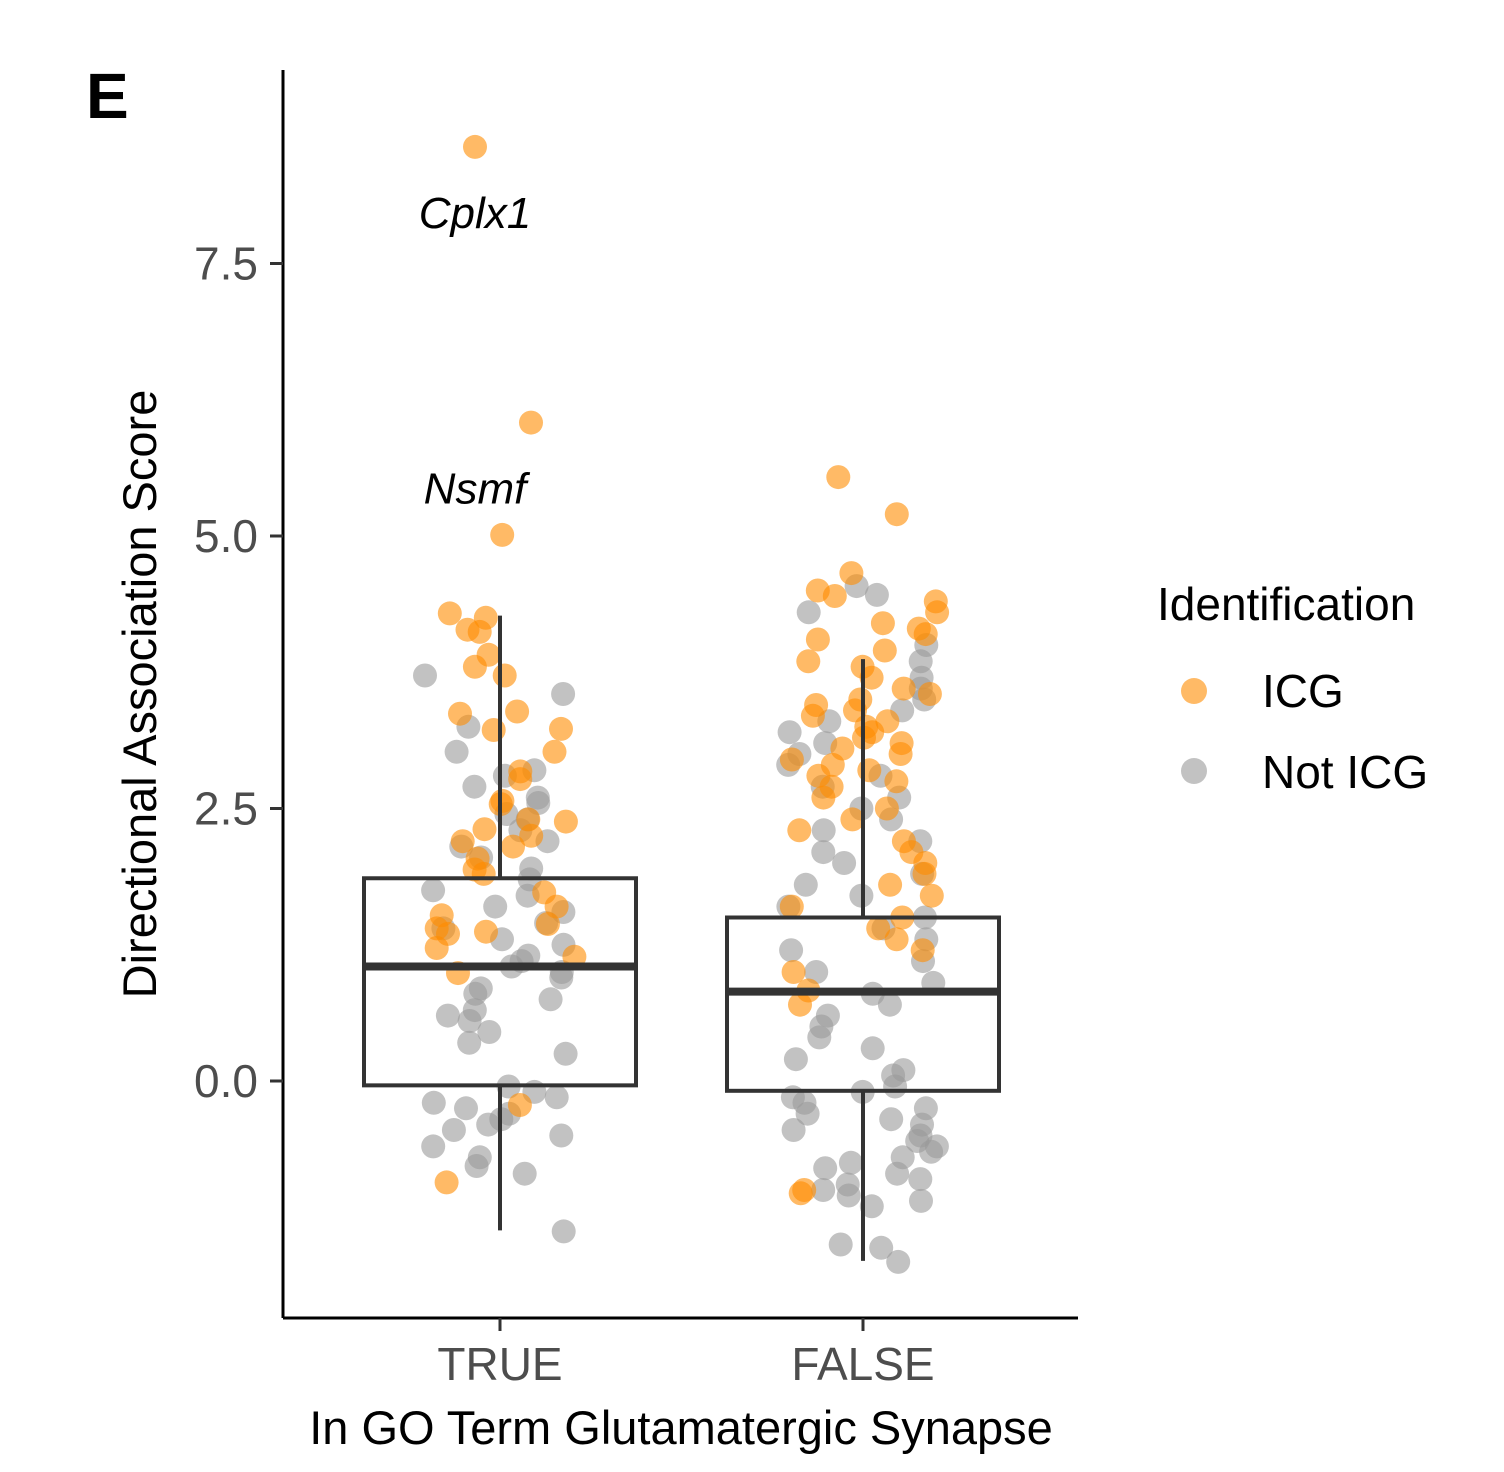 This screenshot has height=1472, width=1504. Describe the element at coordinates (862, 1364) in the screenshot. I see `x-tick-label: FALSE` at that location.